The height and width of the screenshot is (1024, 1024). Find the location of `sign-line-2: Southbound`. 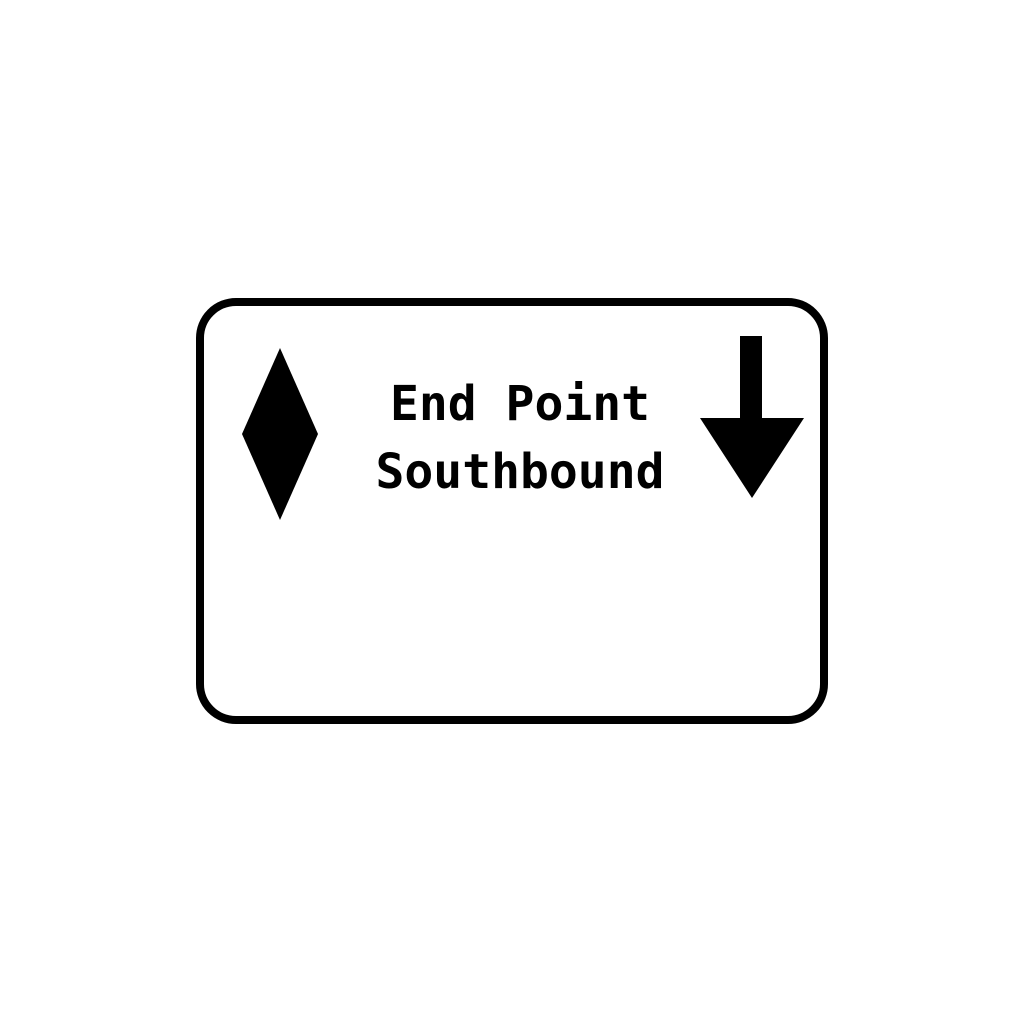

sign-line-2: Southbound is located at coordinates (520, 472).